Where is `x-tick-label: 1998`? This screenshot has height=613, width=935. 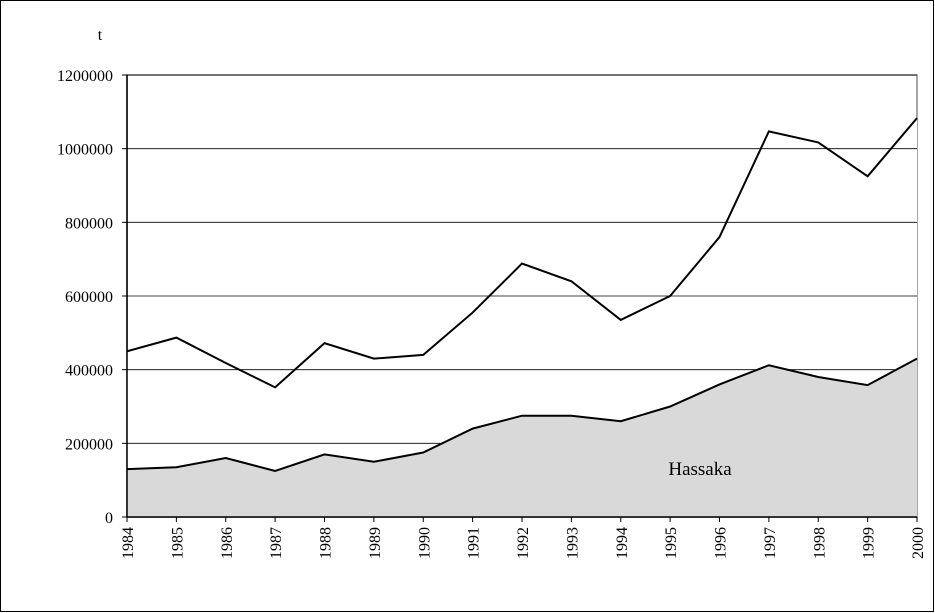
x-tick-label: 1998 is located at coordinates (819, 543).